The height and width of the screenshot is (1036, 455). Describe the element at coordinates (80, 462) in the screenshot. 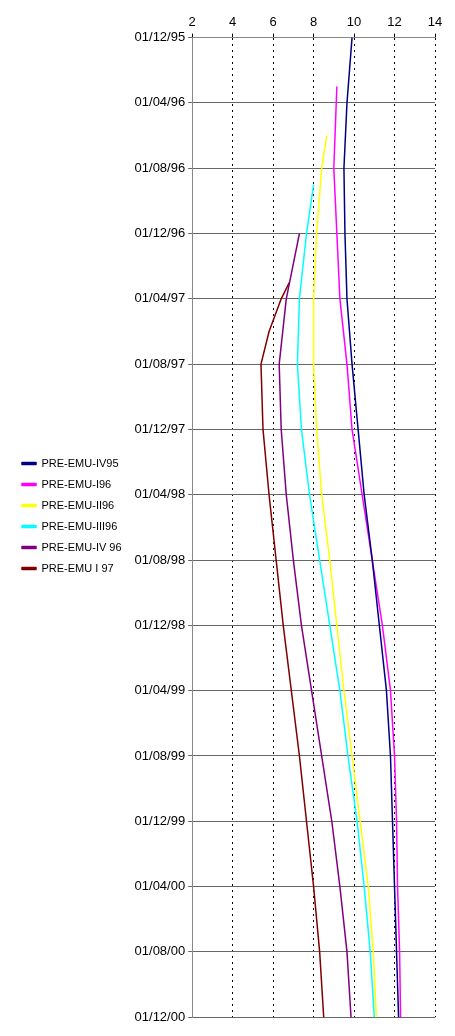

I see `legend-label: PRE-EMU-IV95` at that location.